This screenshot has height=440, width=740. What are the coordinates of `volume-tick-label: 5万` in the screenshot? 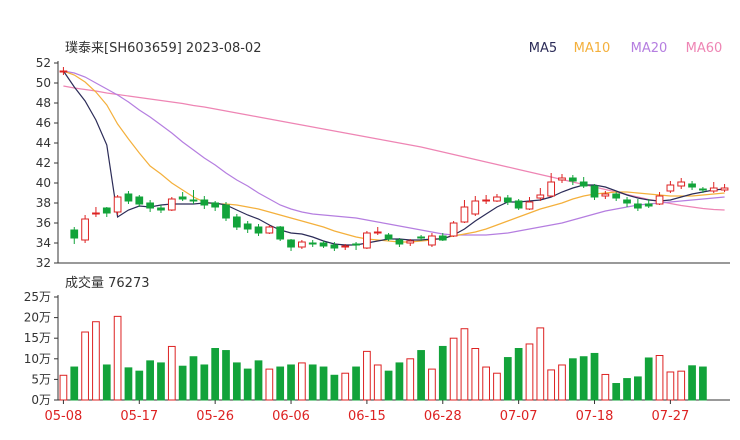 It's located at (41, 379).